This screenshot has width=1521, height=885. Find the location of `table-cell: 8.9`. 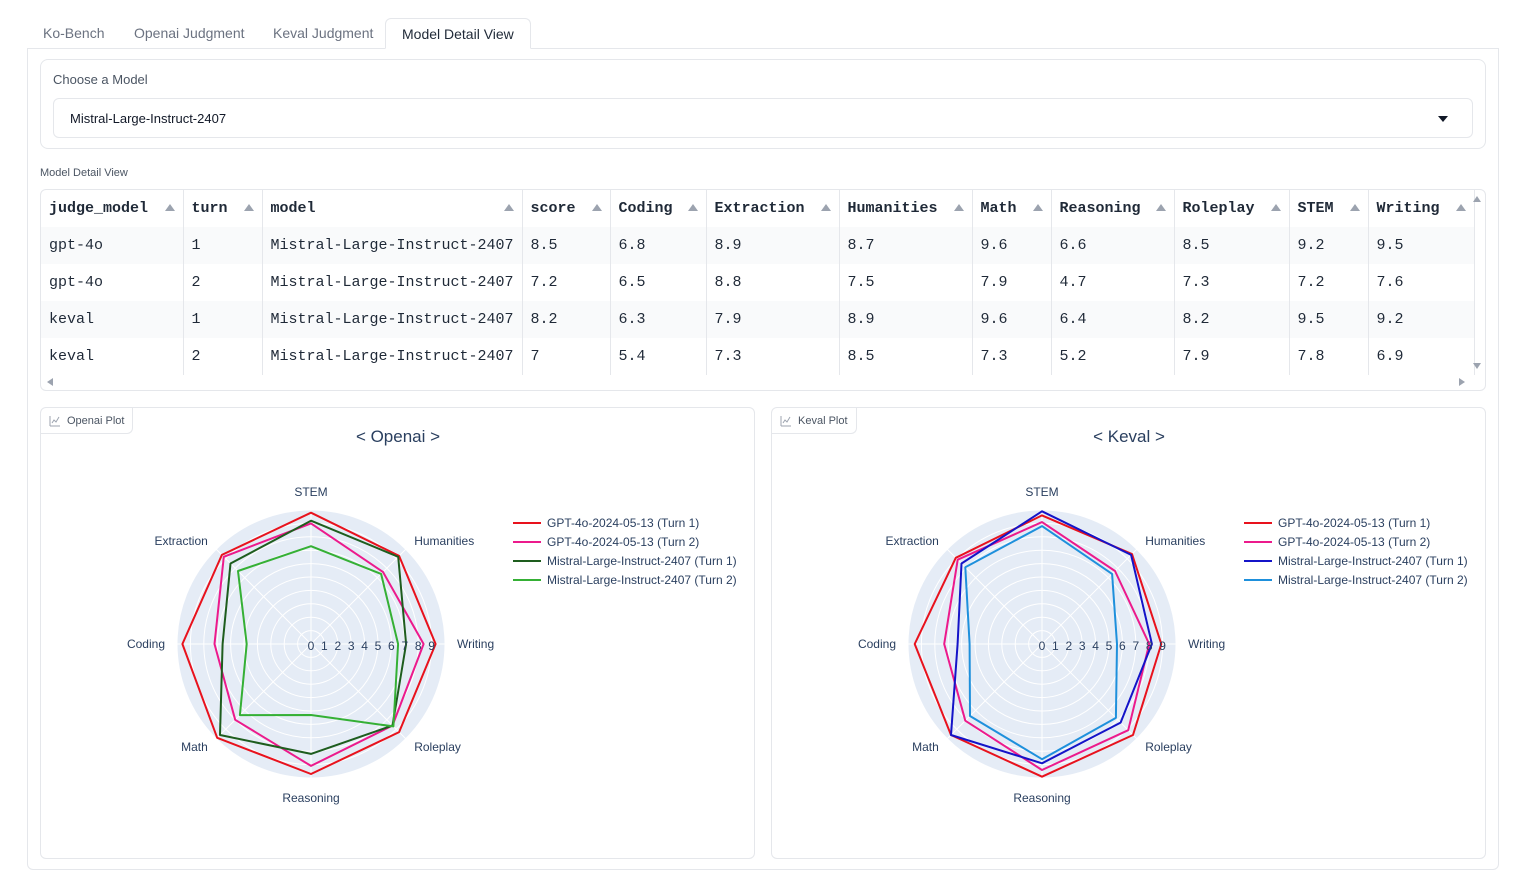

table-cell: 8.9 is located at coordinates (906, 319).